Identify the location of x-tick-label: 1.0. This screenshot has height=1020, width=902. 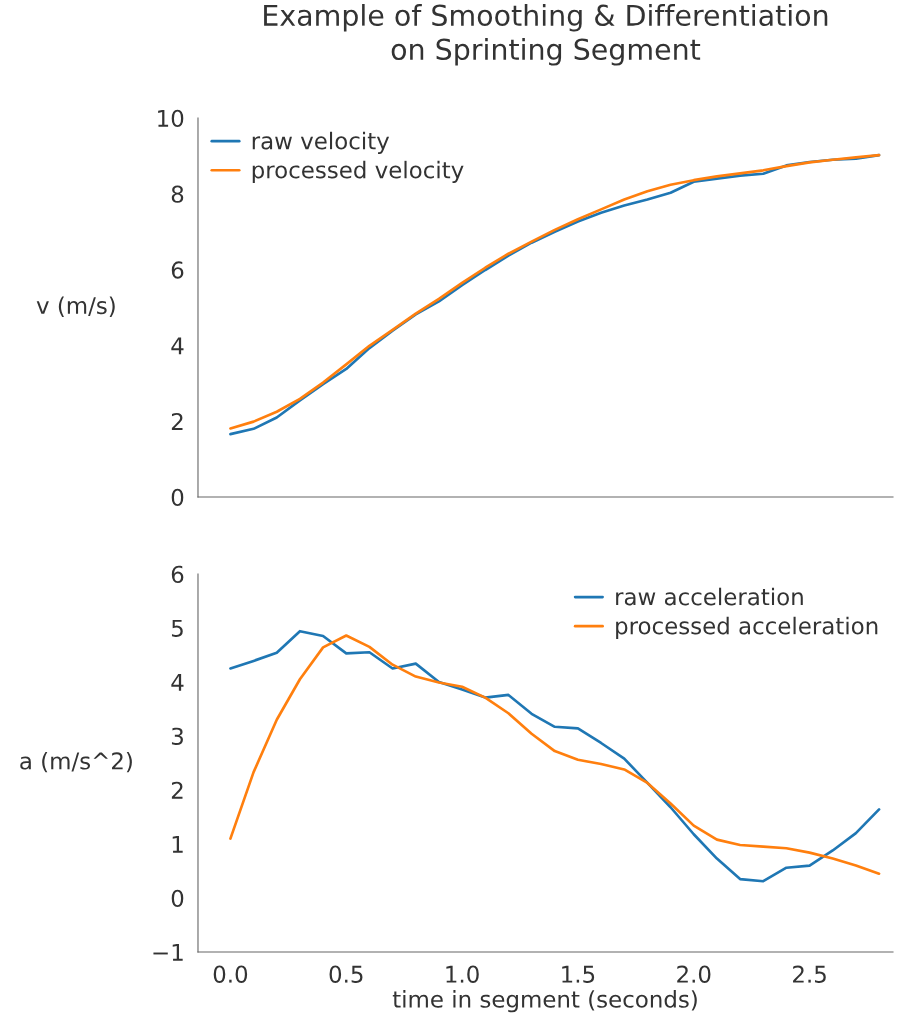
(462, 974).